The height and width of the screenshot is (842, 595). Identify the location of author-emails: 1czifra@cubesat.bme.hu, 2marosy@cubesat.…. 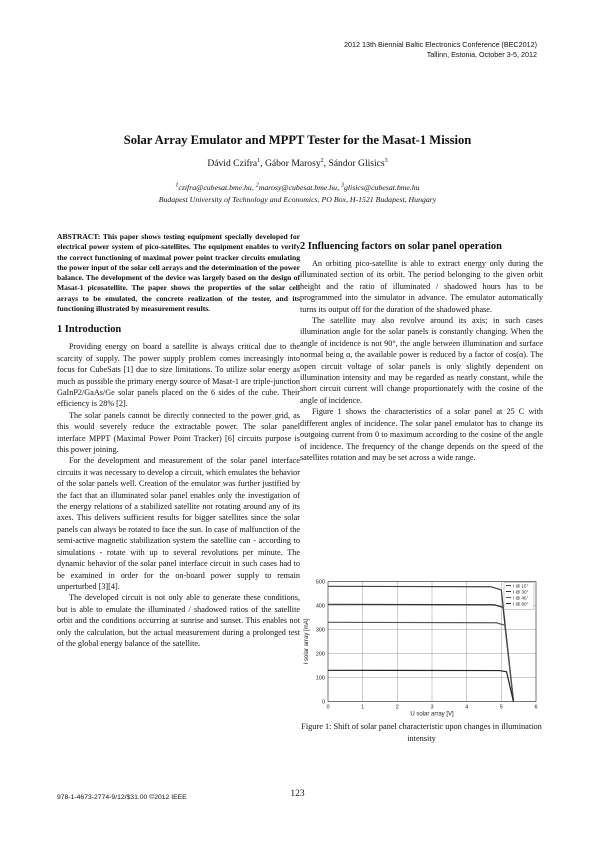
(297, 187).